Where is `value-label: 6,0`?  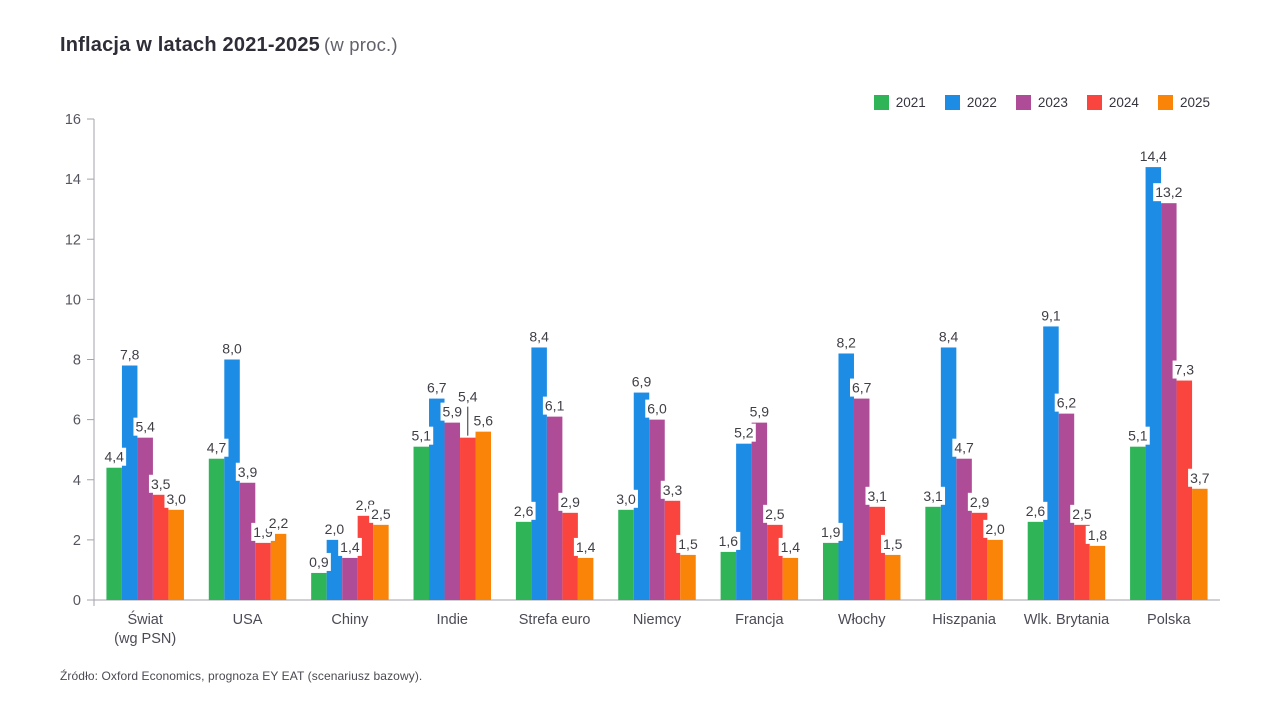 value-label: 6,0 is located at coordinates (657, 409).